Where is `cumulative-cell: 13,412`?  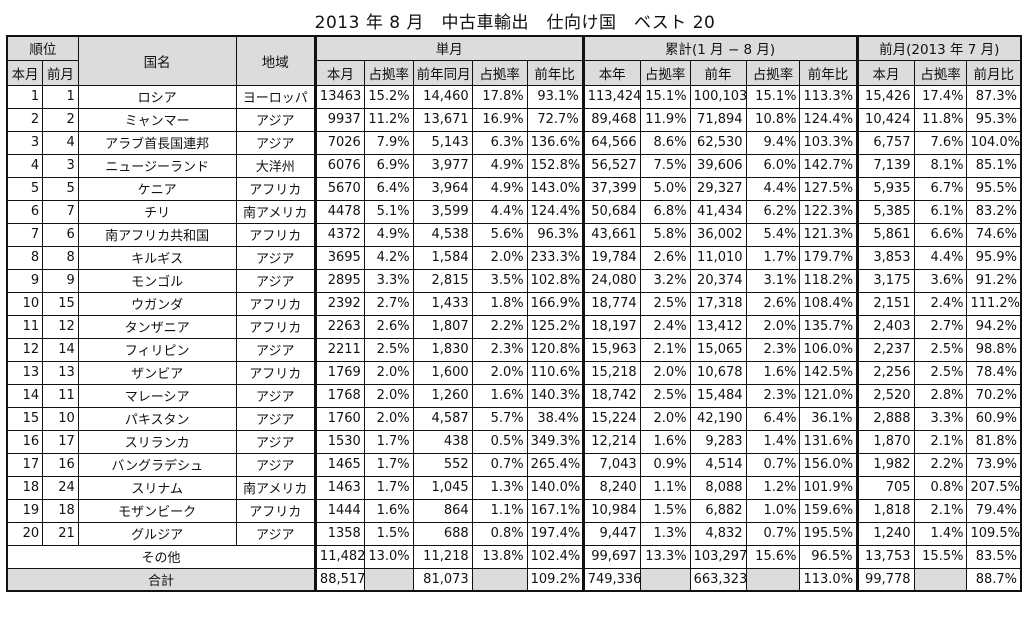 cumulative-cell: 13,412 is located at coordinates (718, 326).